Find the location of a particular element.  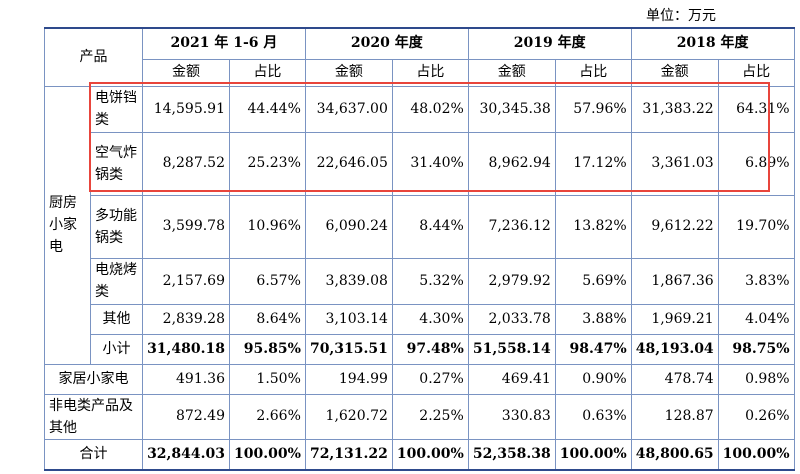

cell: 0.26% is located at coordinates (756, 416).